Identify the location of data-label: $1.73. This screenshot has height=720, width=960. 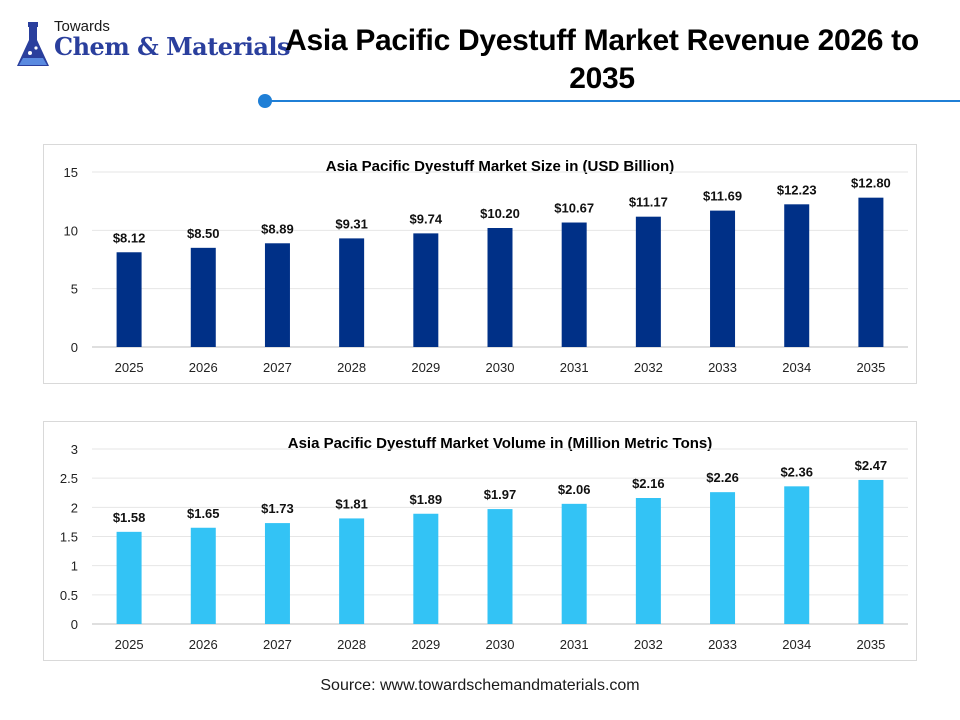
(277, 508).